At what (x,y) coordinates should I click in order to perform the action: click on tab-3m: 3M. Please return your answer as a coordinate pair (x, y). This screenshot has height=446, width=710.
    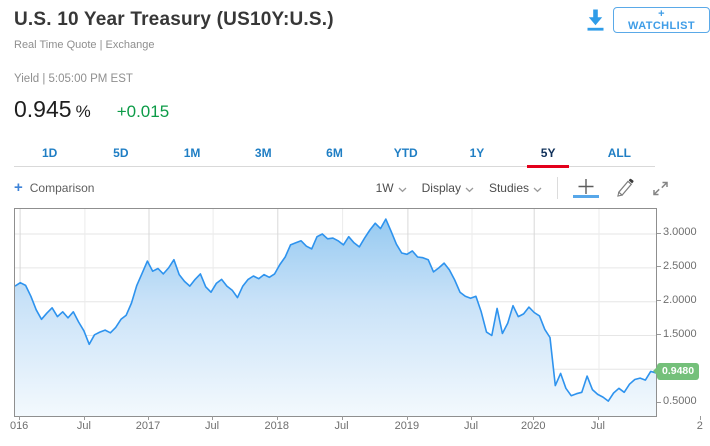
    Looking at the image, I should click on (263, 153).